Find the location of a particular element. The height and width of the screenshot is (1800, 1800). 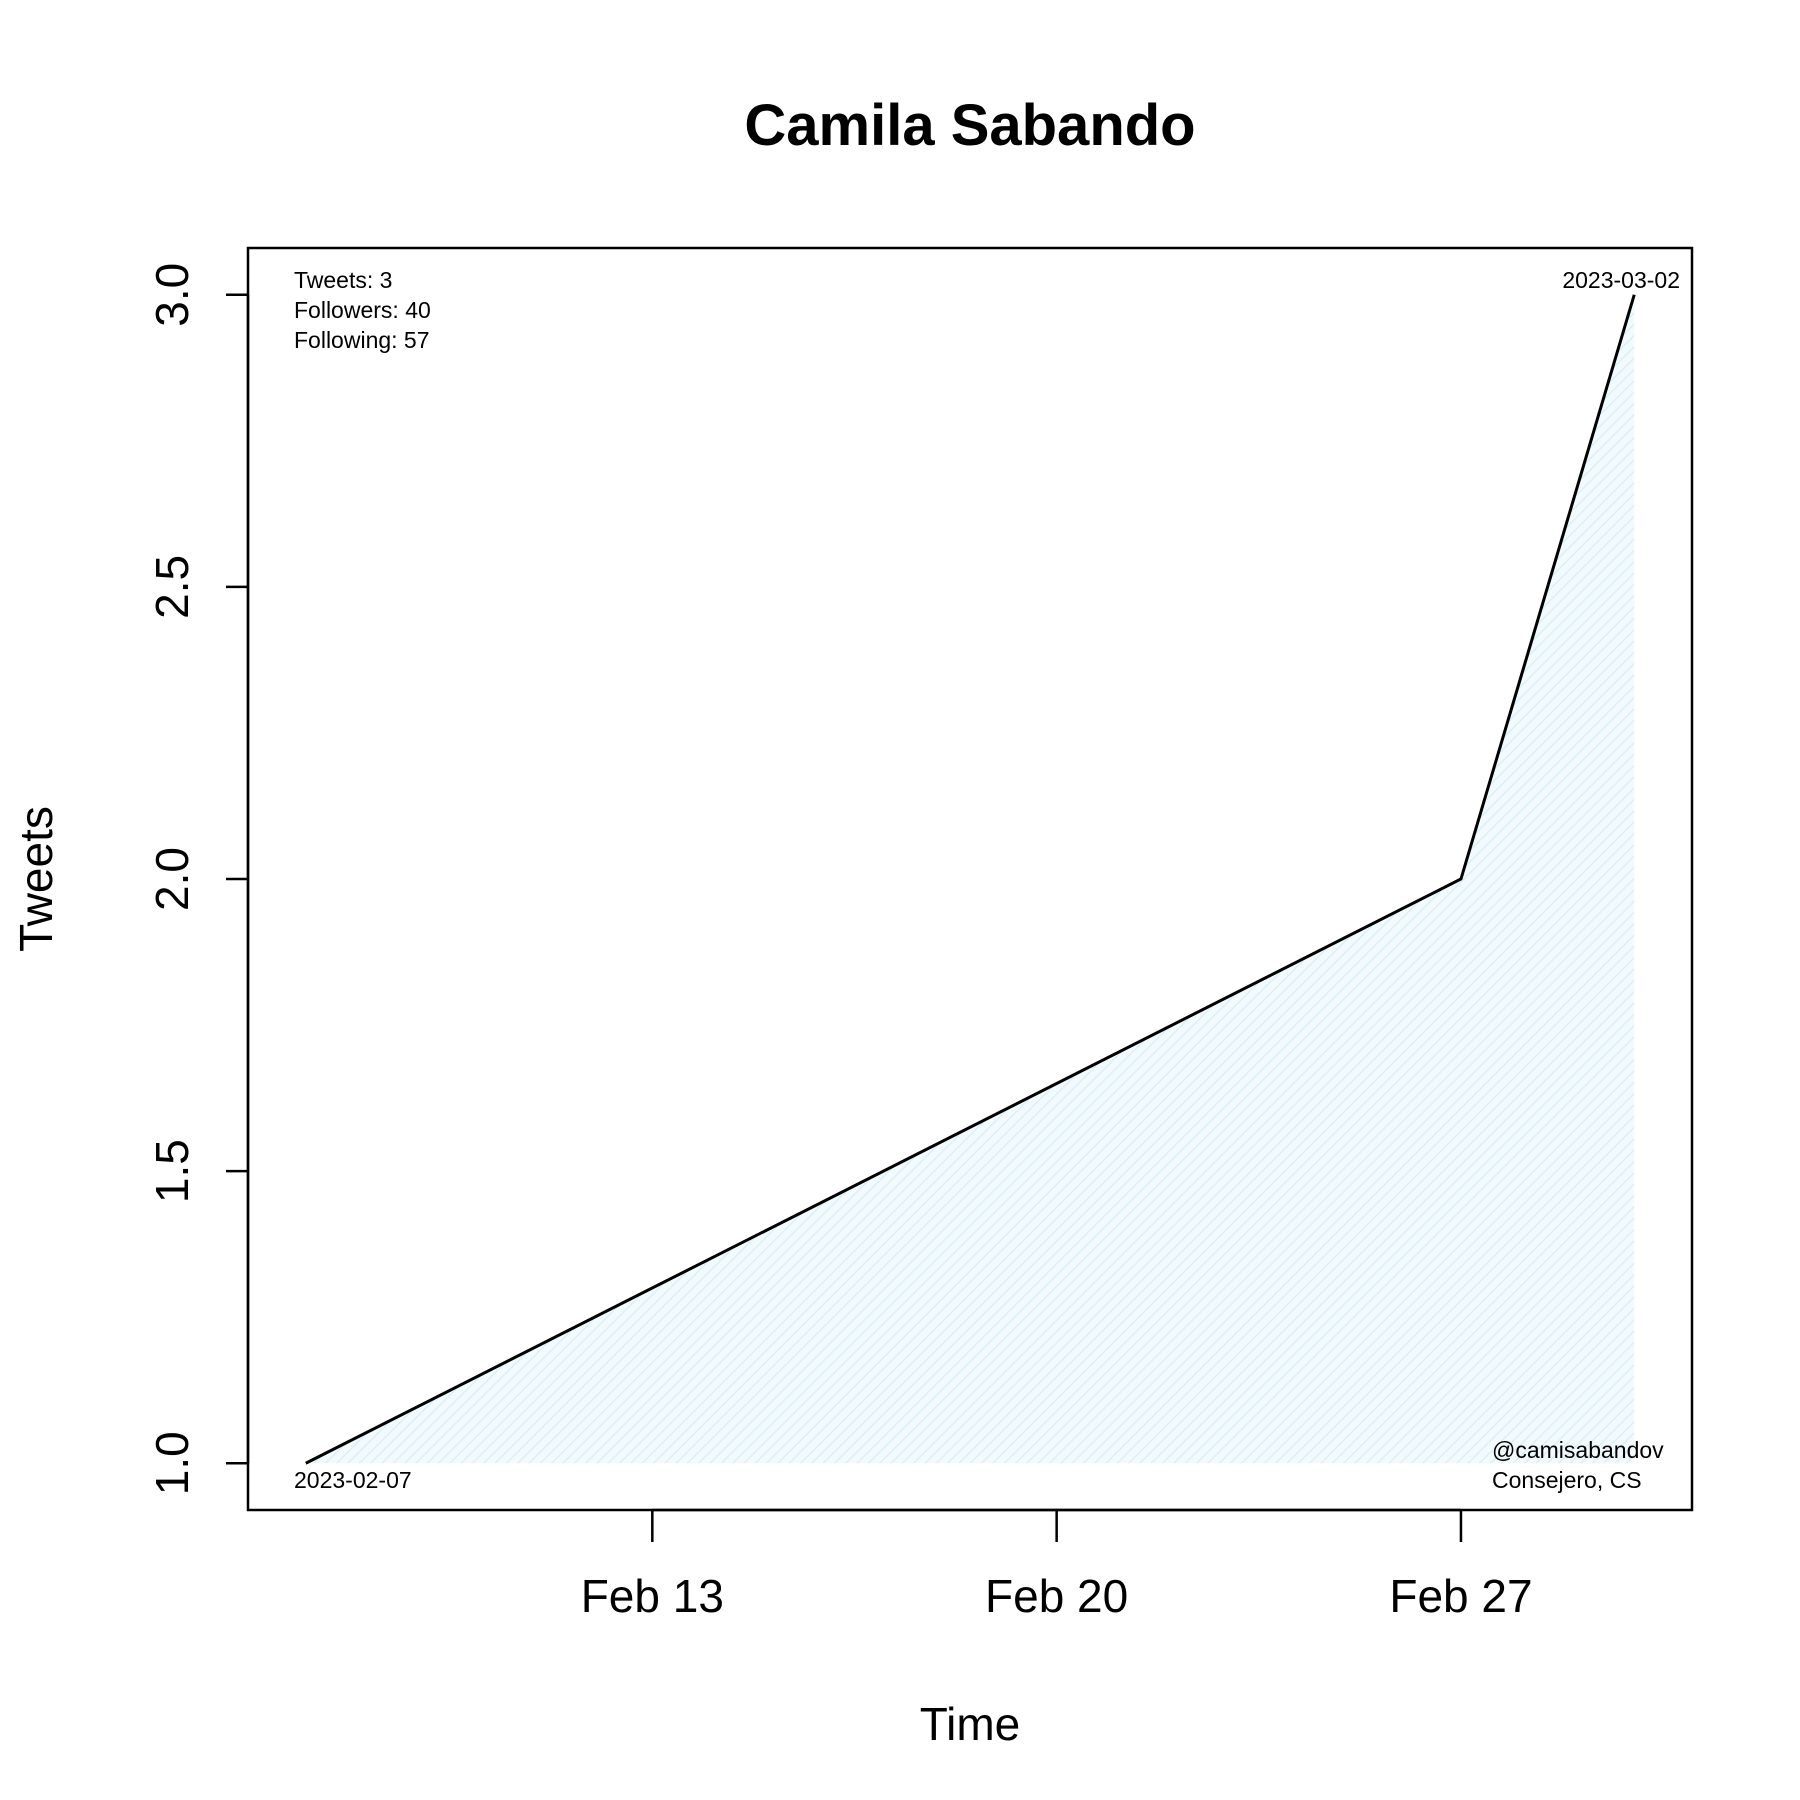

y-axis: 1.0 1.5 2.0 2.5 3.0 is located at coordinates (198, 879).